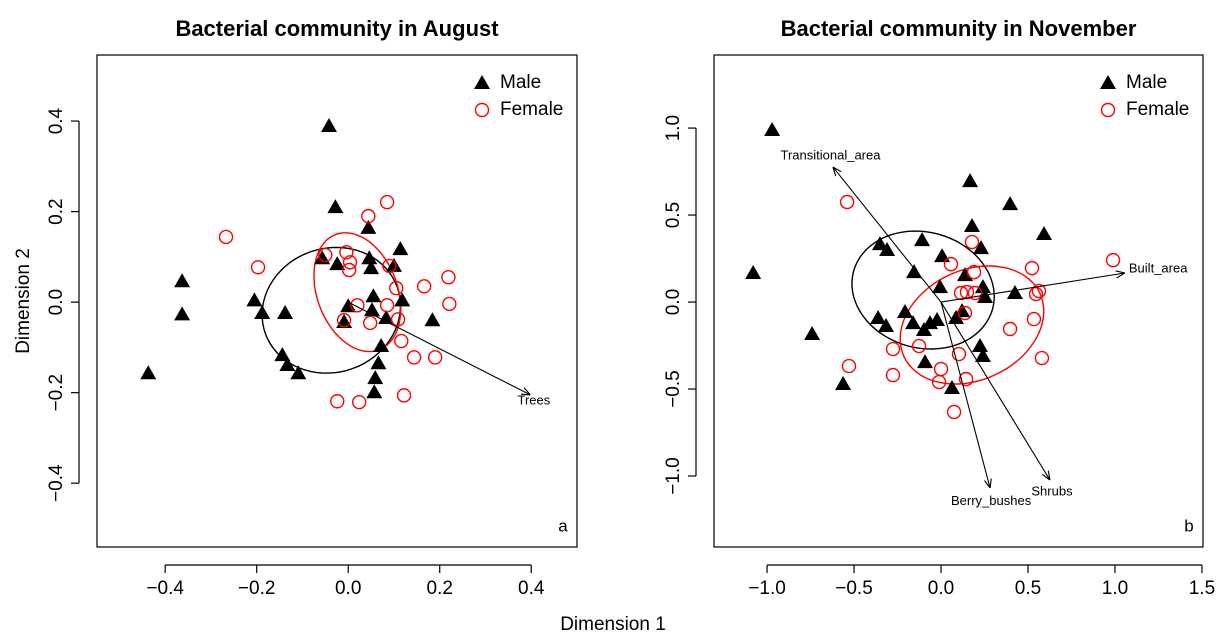 This screenshot has height=639, width=1226. Describe the element at coordinates (1202, 588) in the screenshot. I see `x-tick-label: 1.5` at that location.